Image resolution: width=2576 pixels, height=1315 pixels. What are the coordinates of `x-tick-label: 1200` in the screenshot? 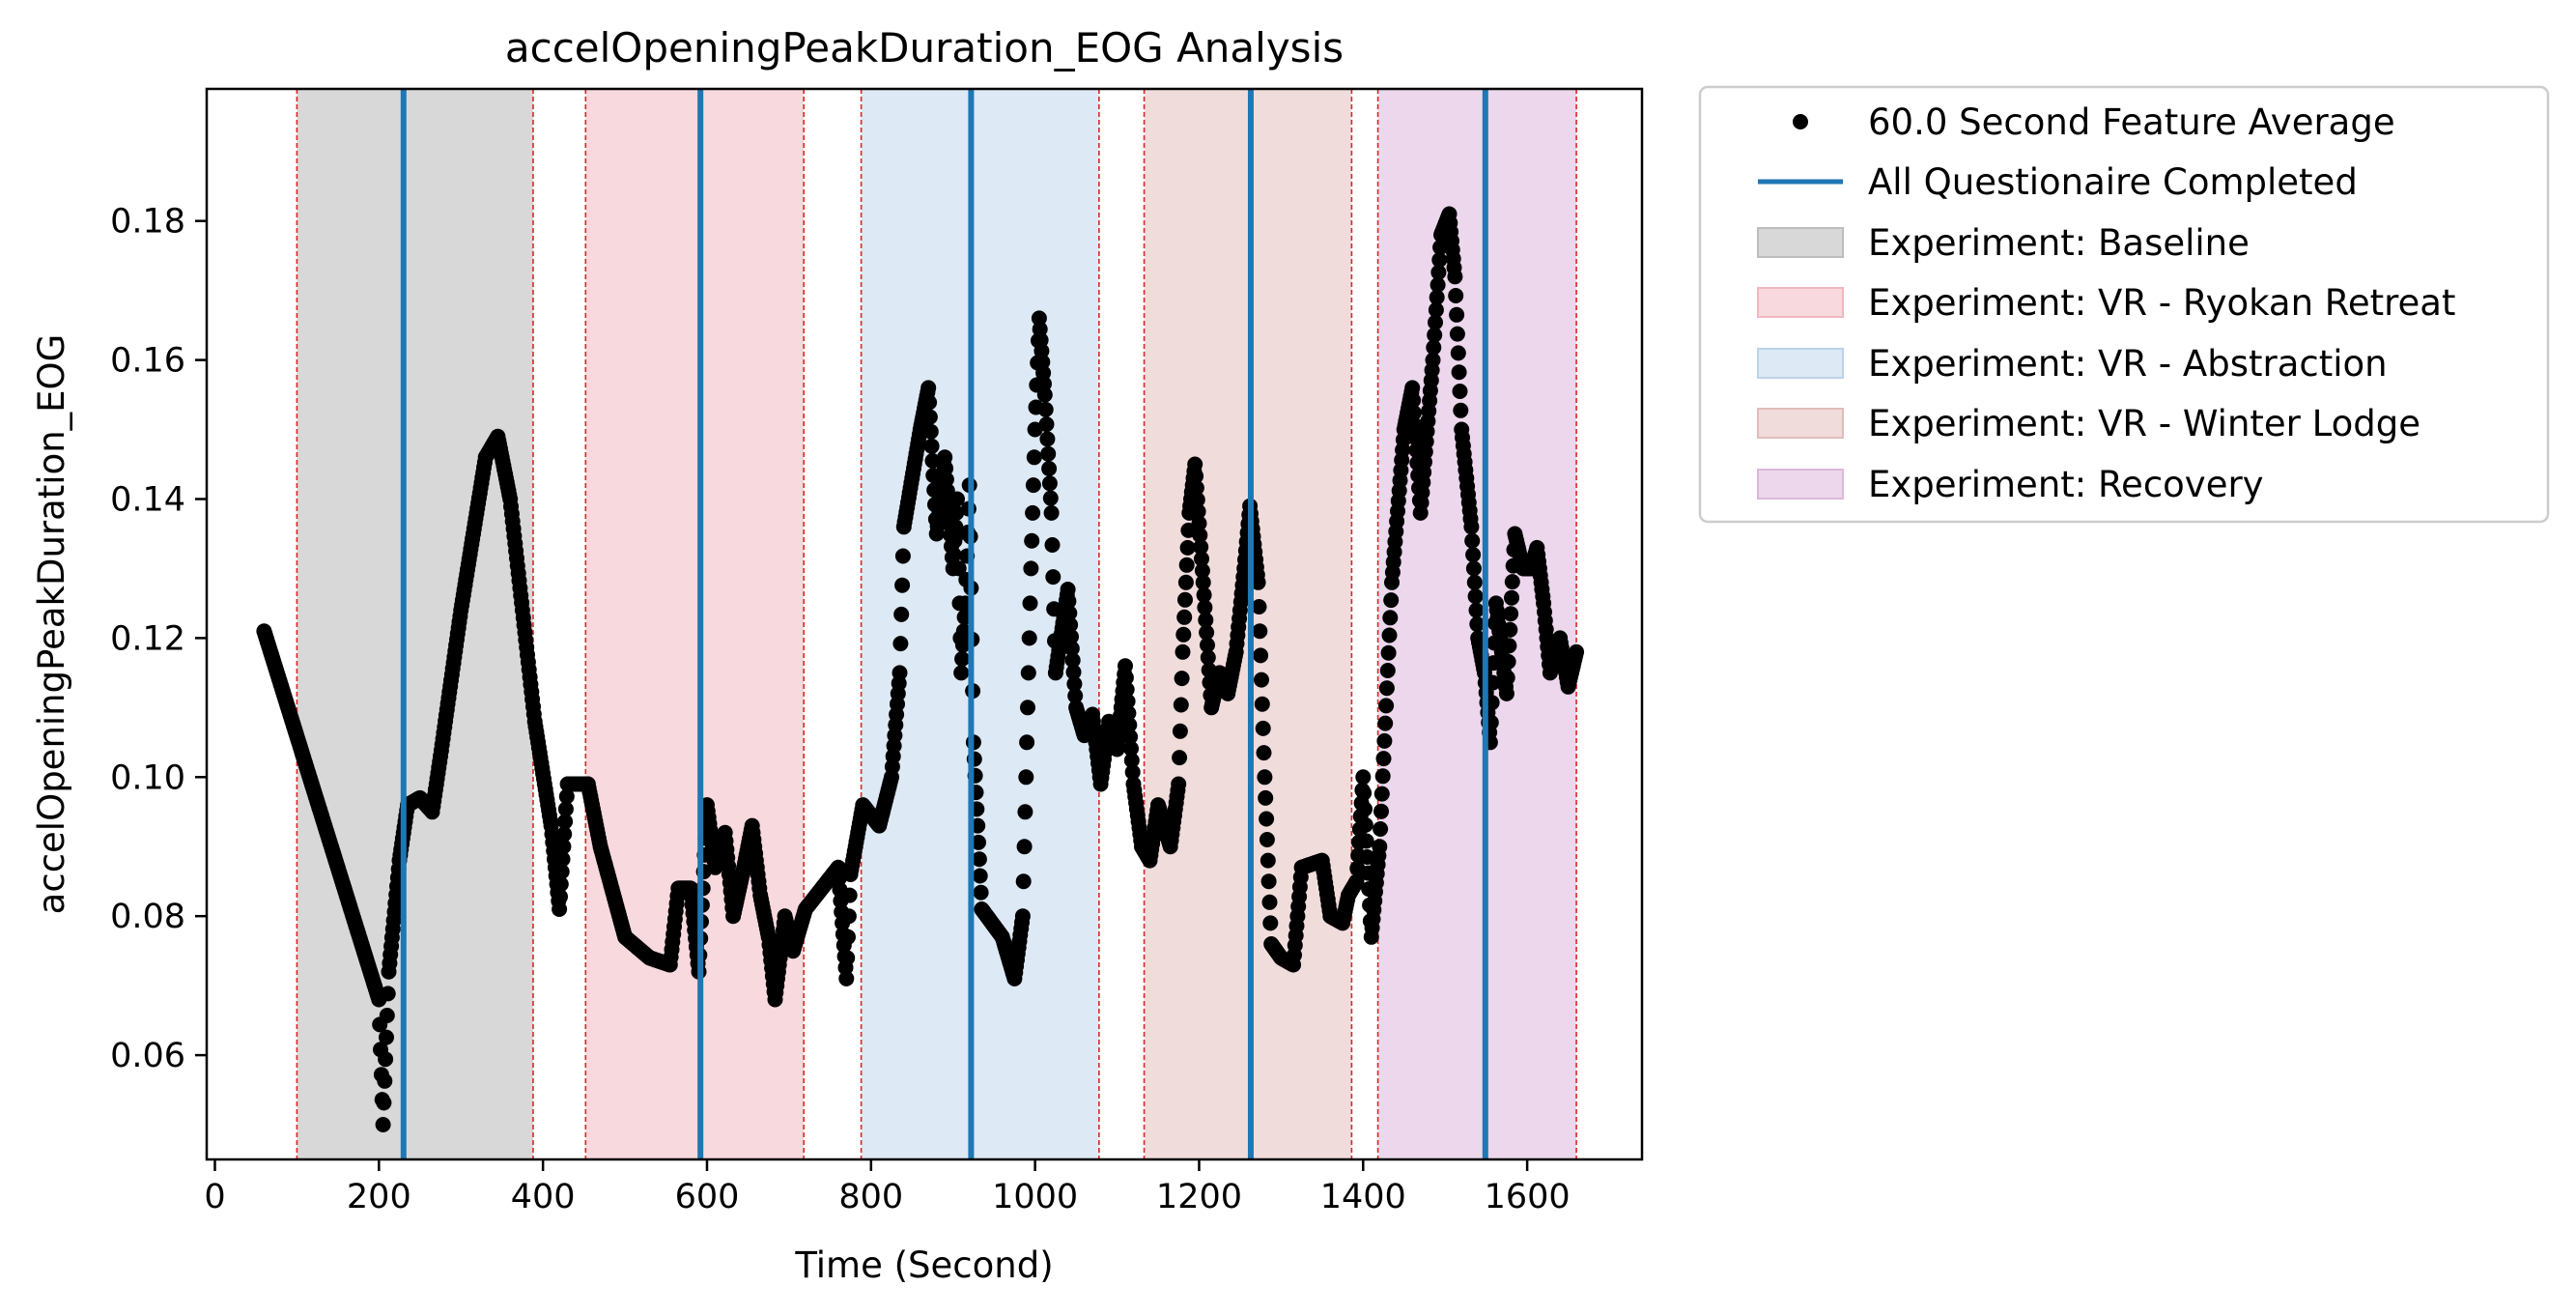 It's located at (1199, 1197).